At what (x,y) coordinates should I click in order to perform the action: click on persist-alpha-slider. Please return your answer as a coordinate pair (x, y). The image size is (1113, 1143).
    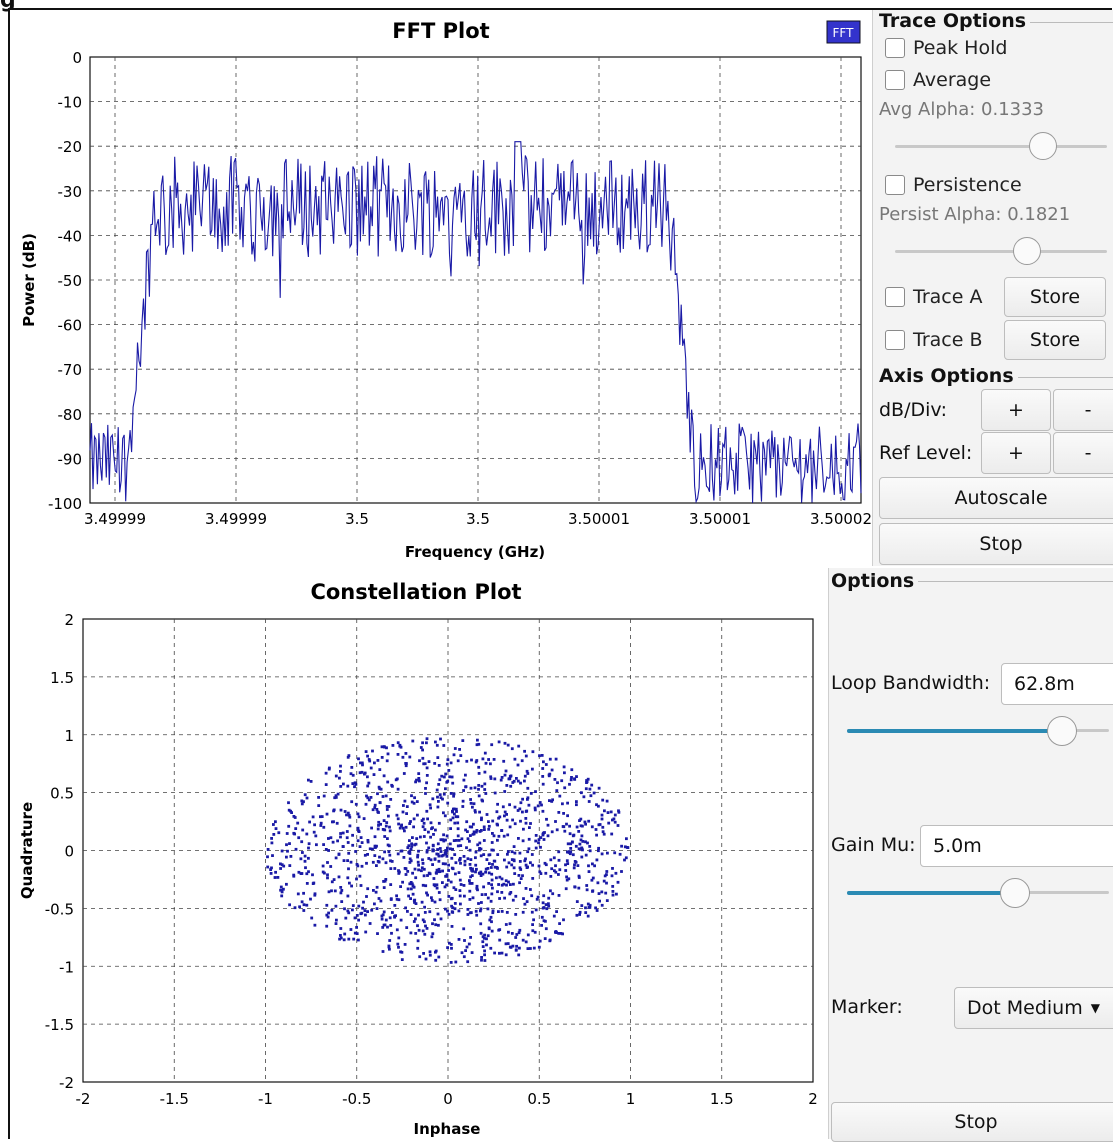
    Looking at the image, I should click on (1001, 251).